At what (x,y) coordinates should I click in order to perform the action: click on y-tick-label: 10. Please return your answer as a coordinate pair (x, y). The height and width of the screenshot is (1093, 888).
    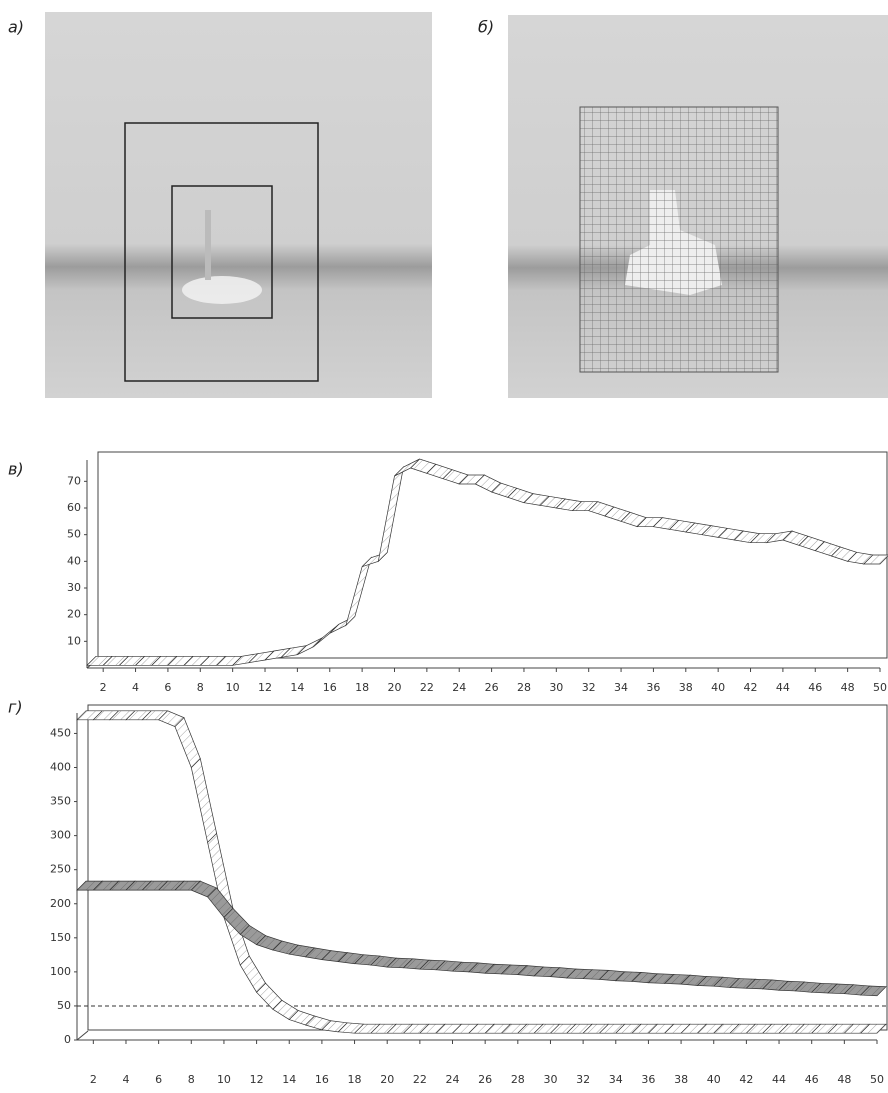
    Looking at the image, I should click on (74, 640).